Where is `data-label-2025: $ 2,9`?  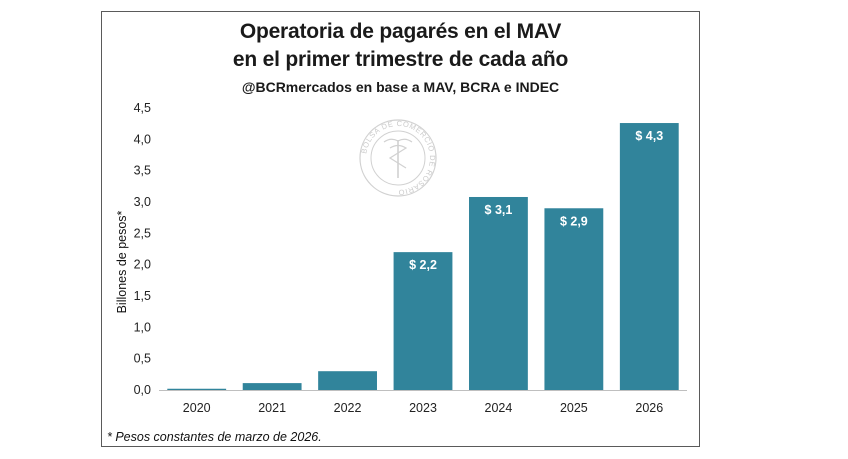
data-label-2025: $ 2,9 is located at coordinates (574, 221).